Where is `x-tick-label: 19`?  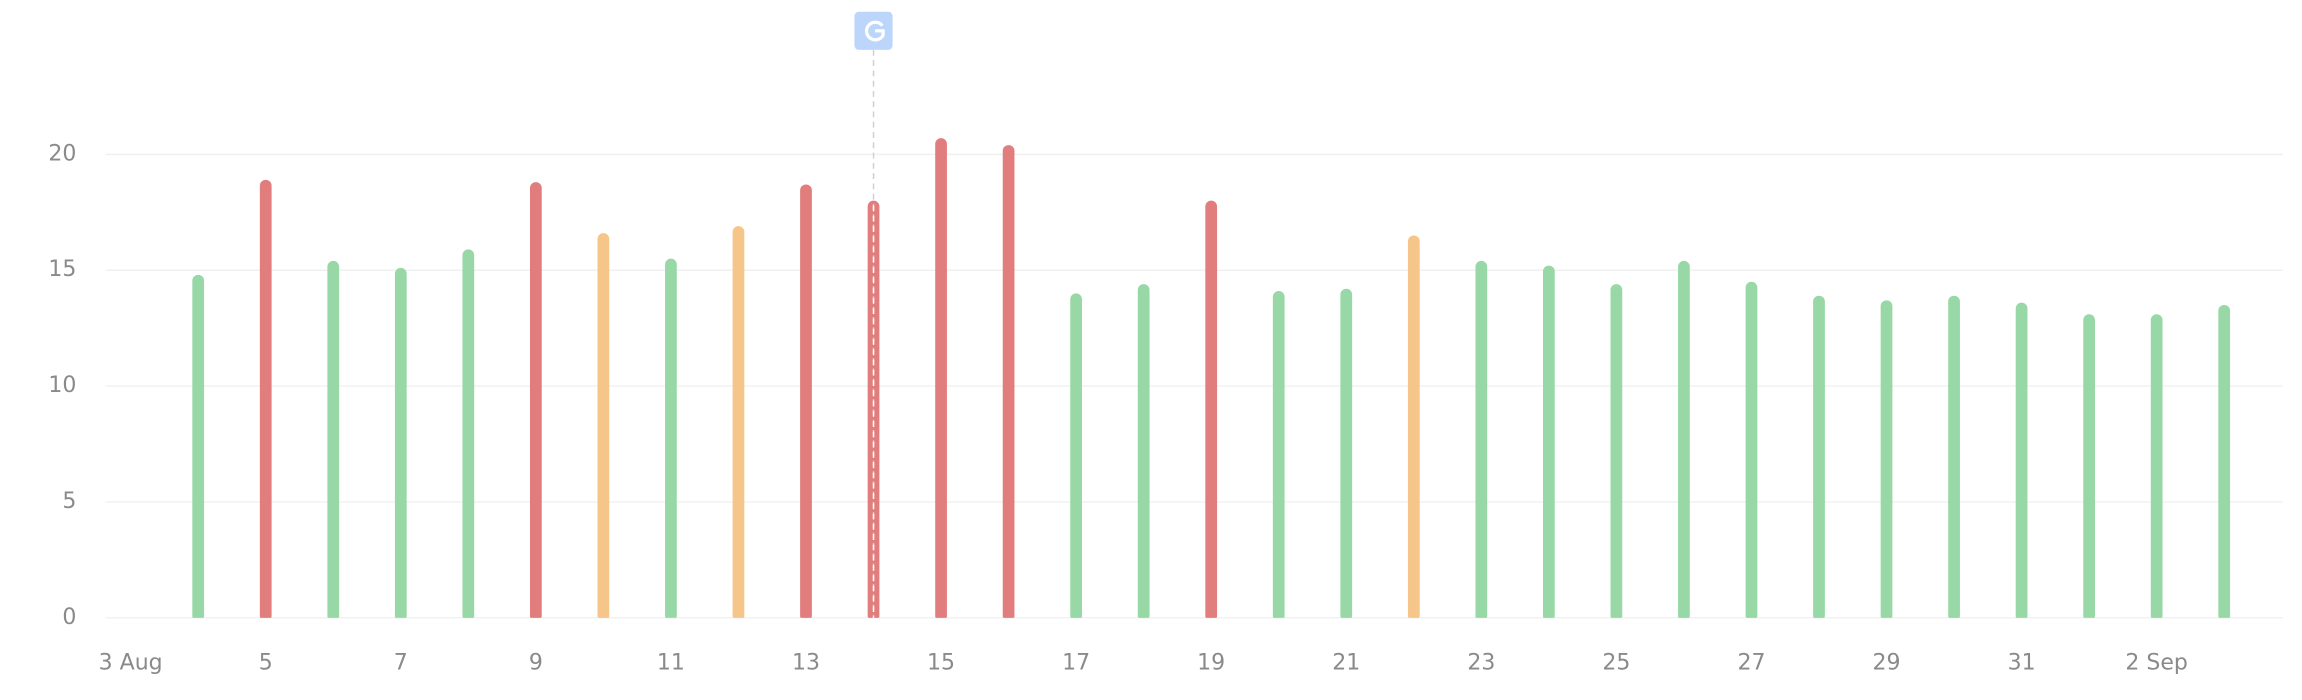 x-tick-label: 19 is located at coordinates (1211, 662).